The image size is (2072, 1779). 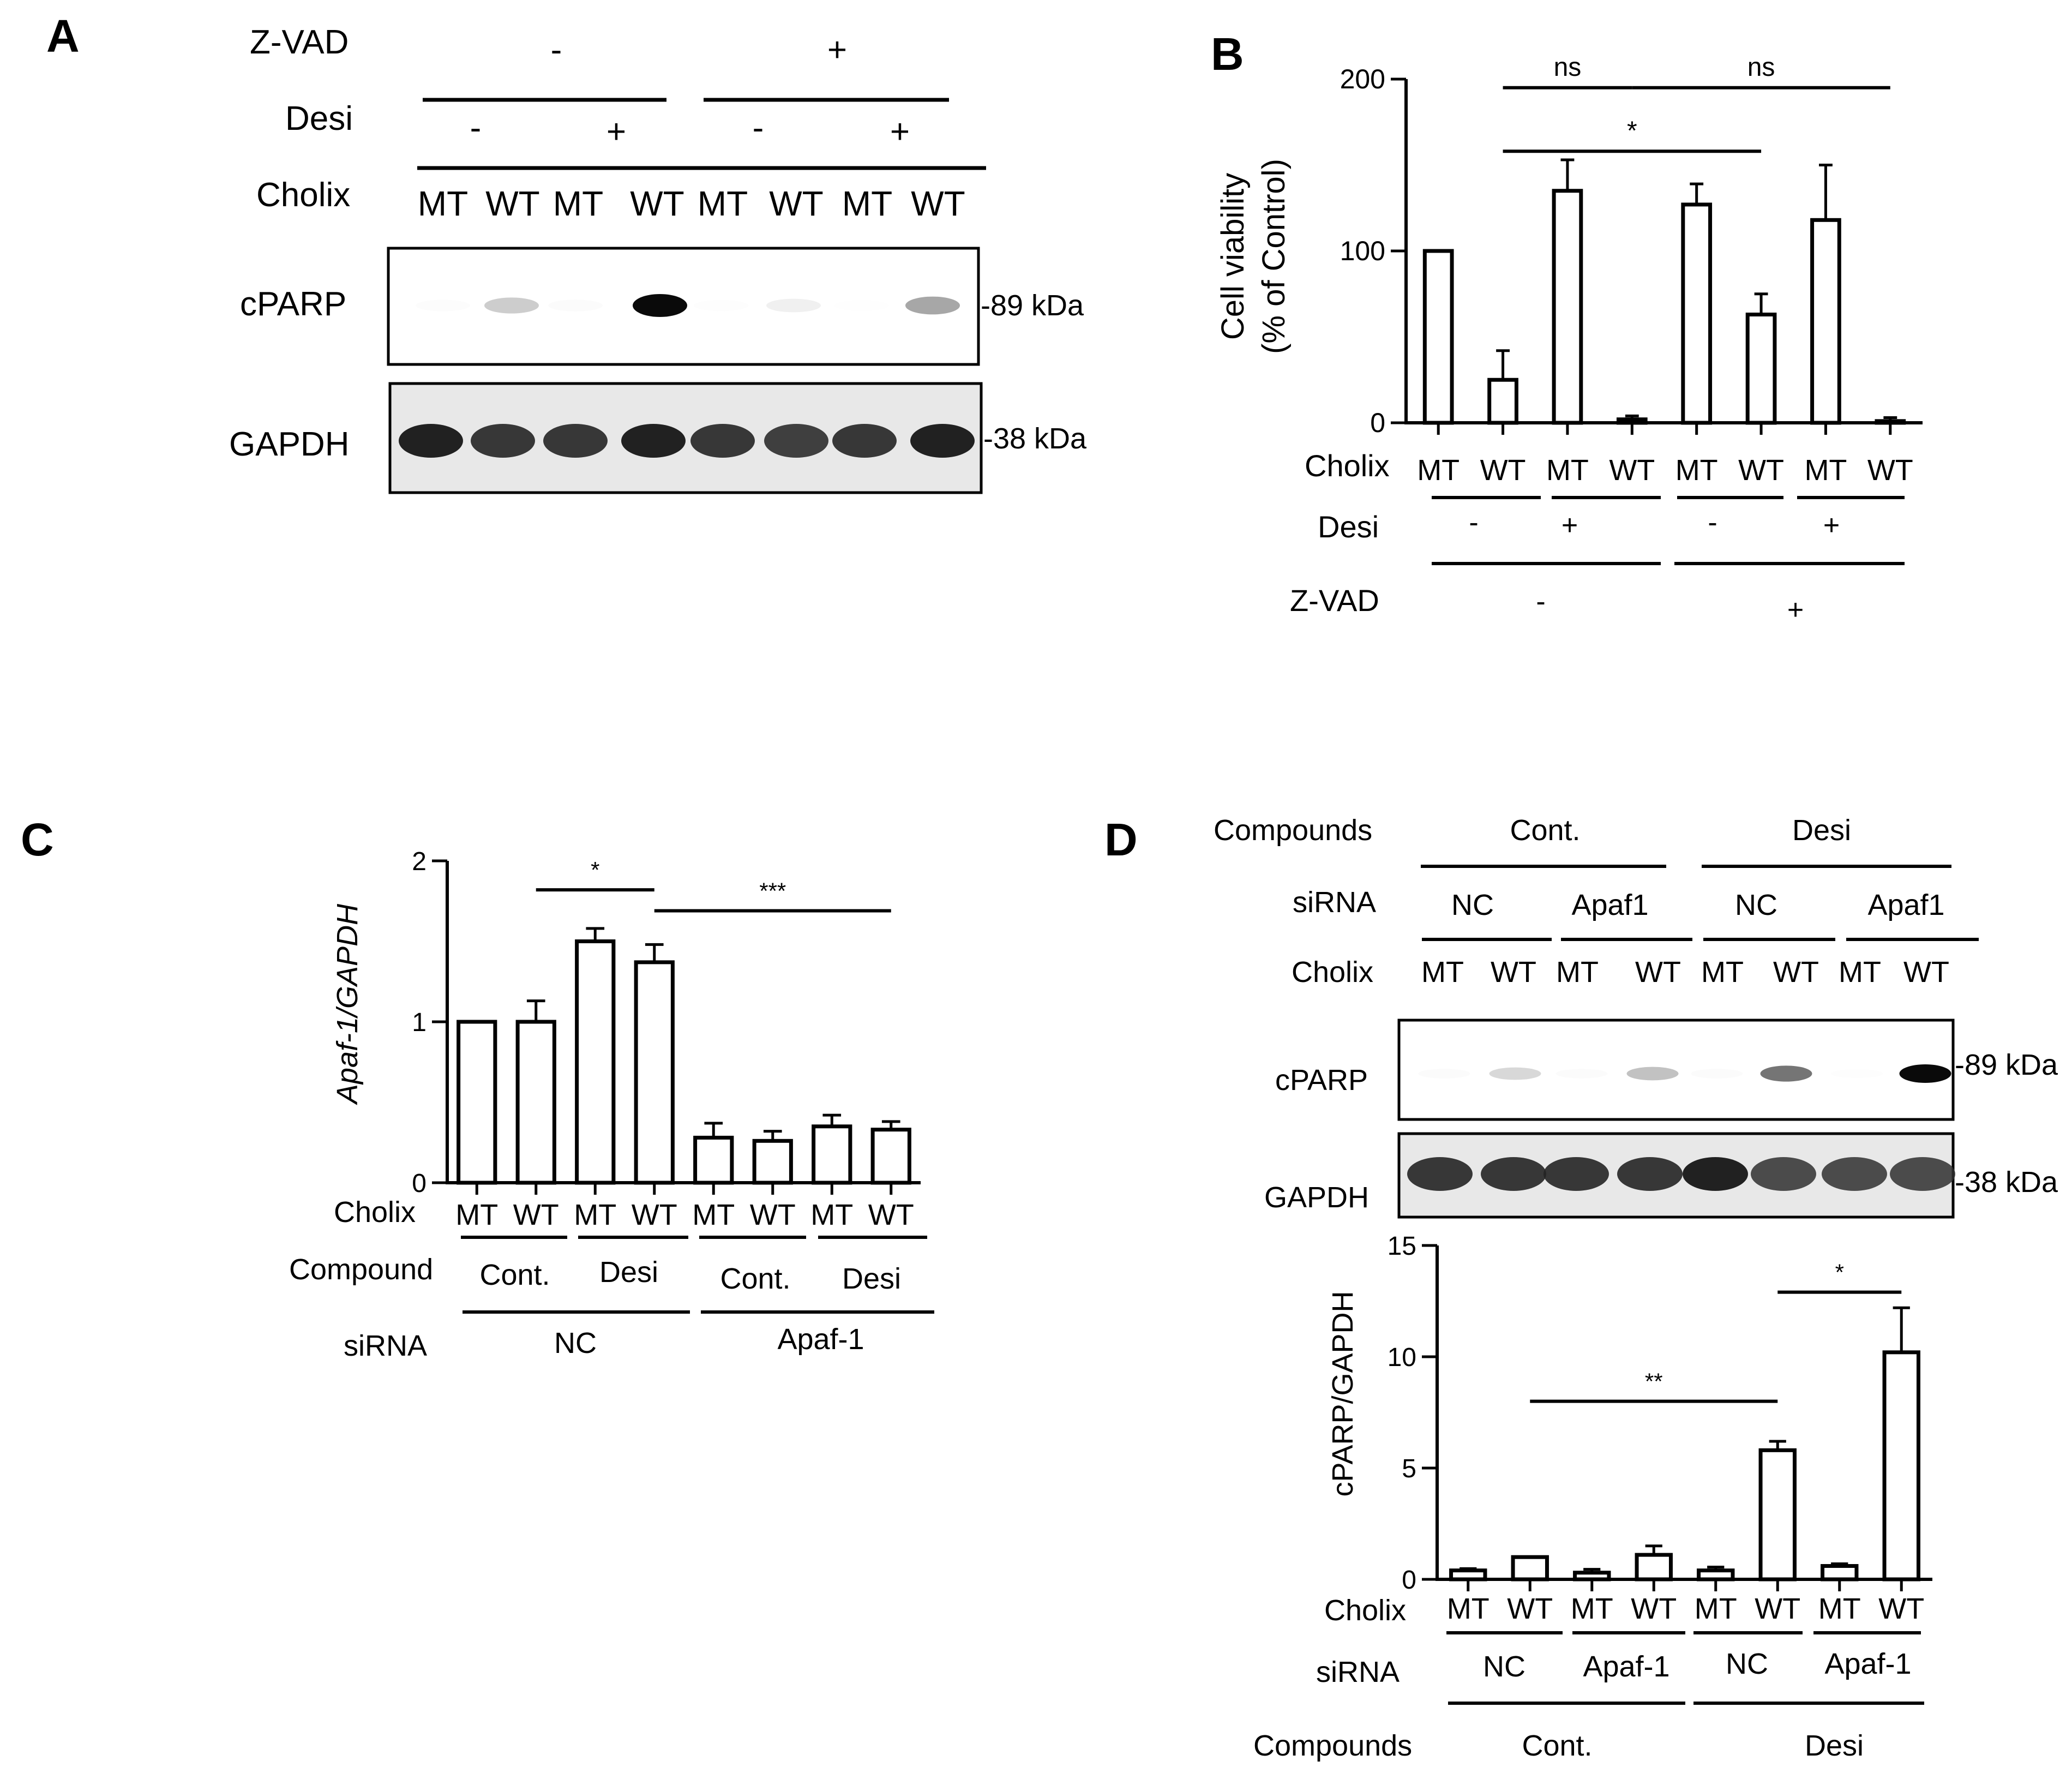 What do you see at coordinates (1035, 439) in the screenshot?
I see `a-gapdh-marker: -38 kDa` at bounding box center [1035, 439].